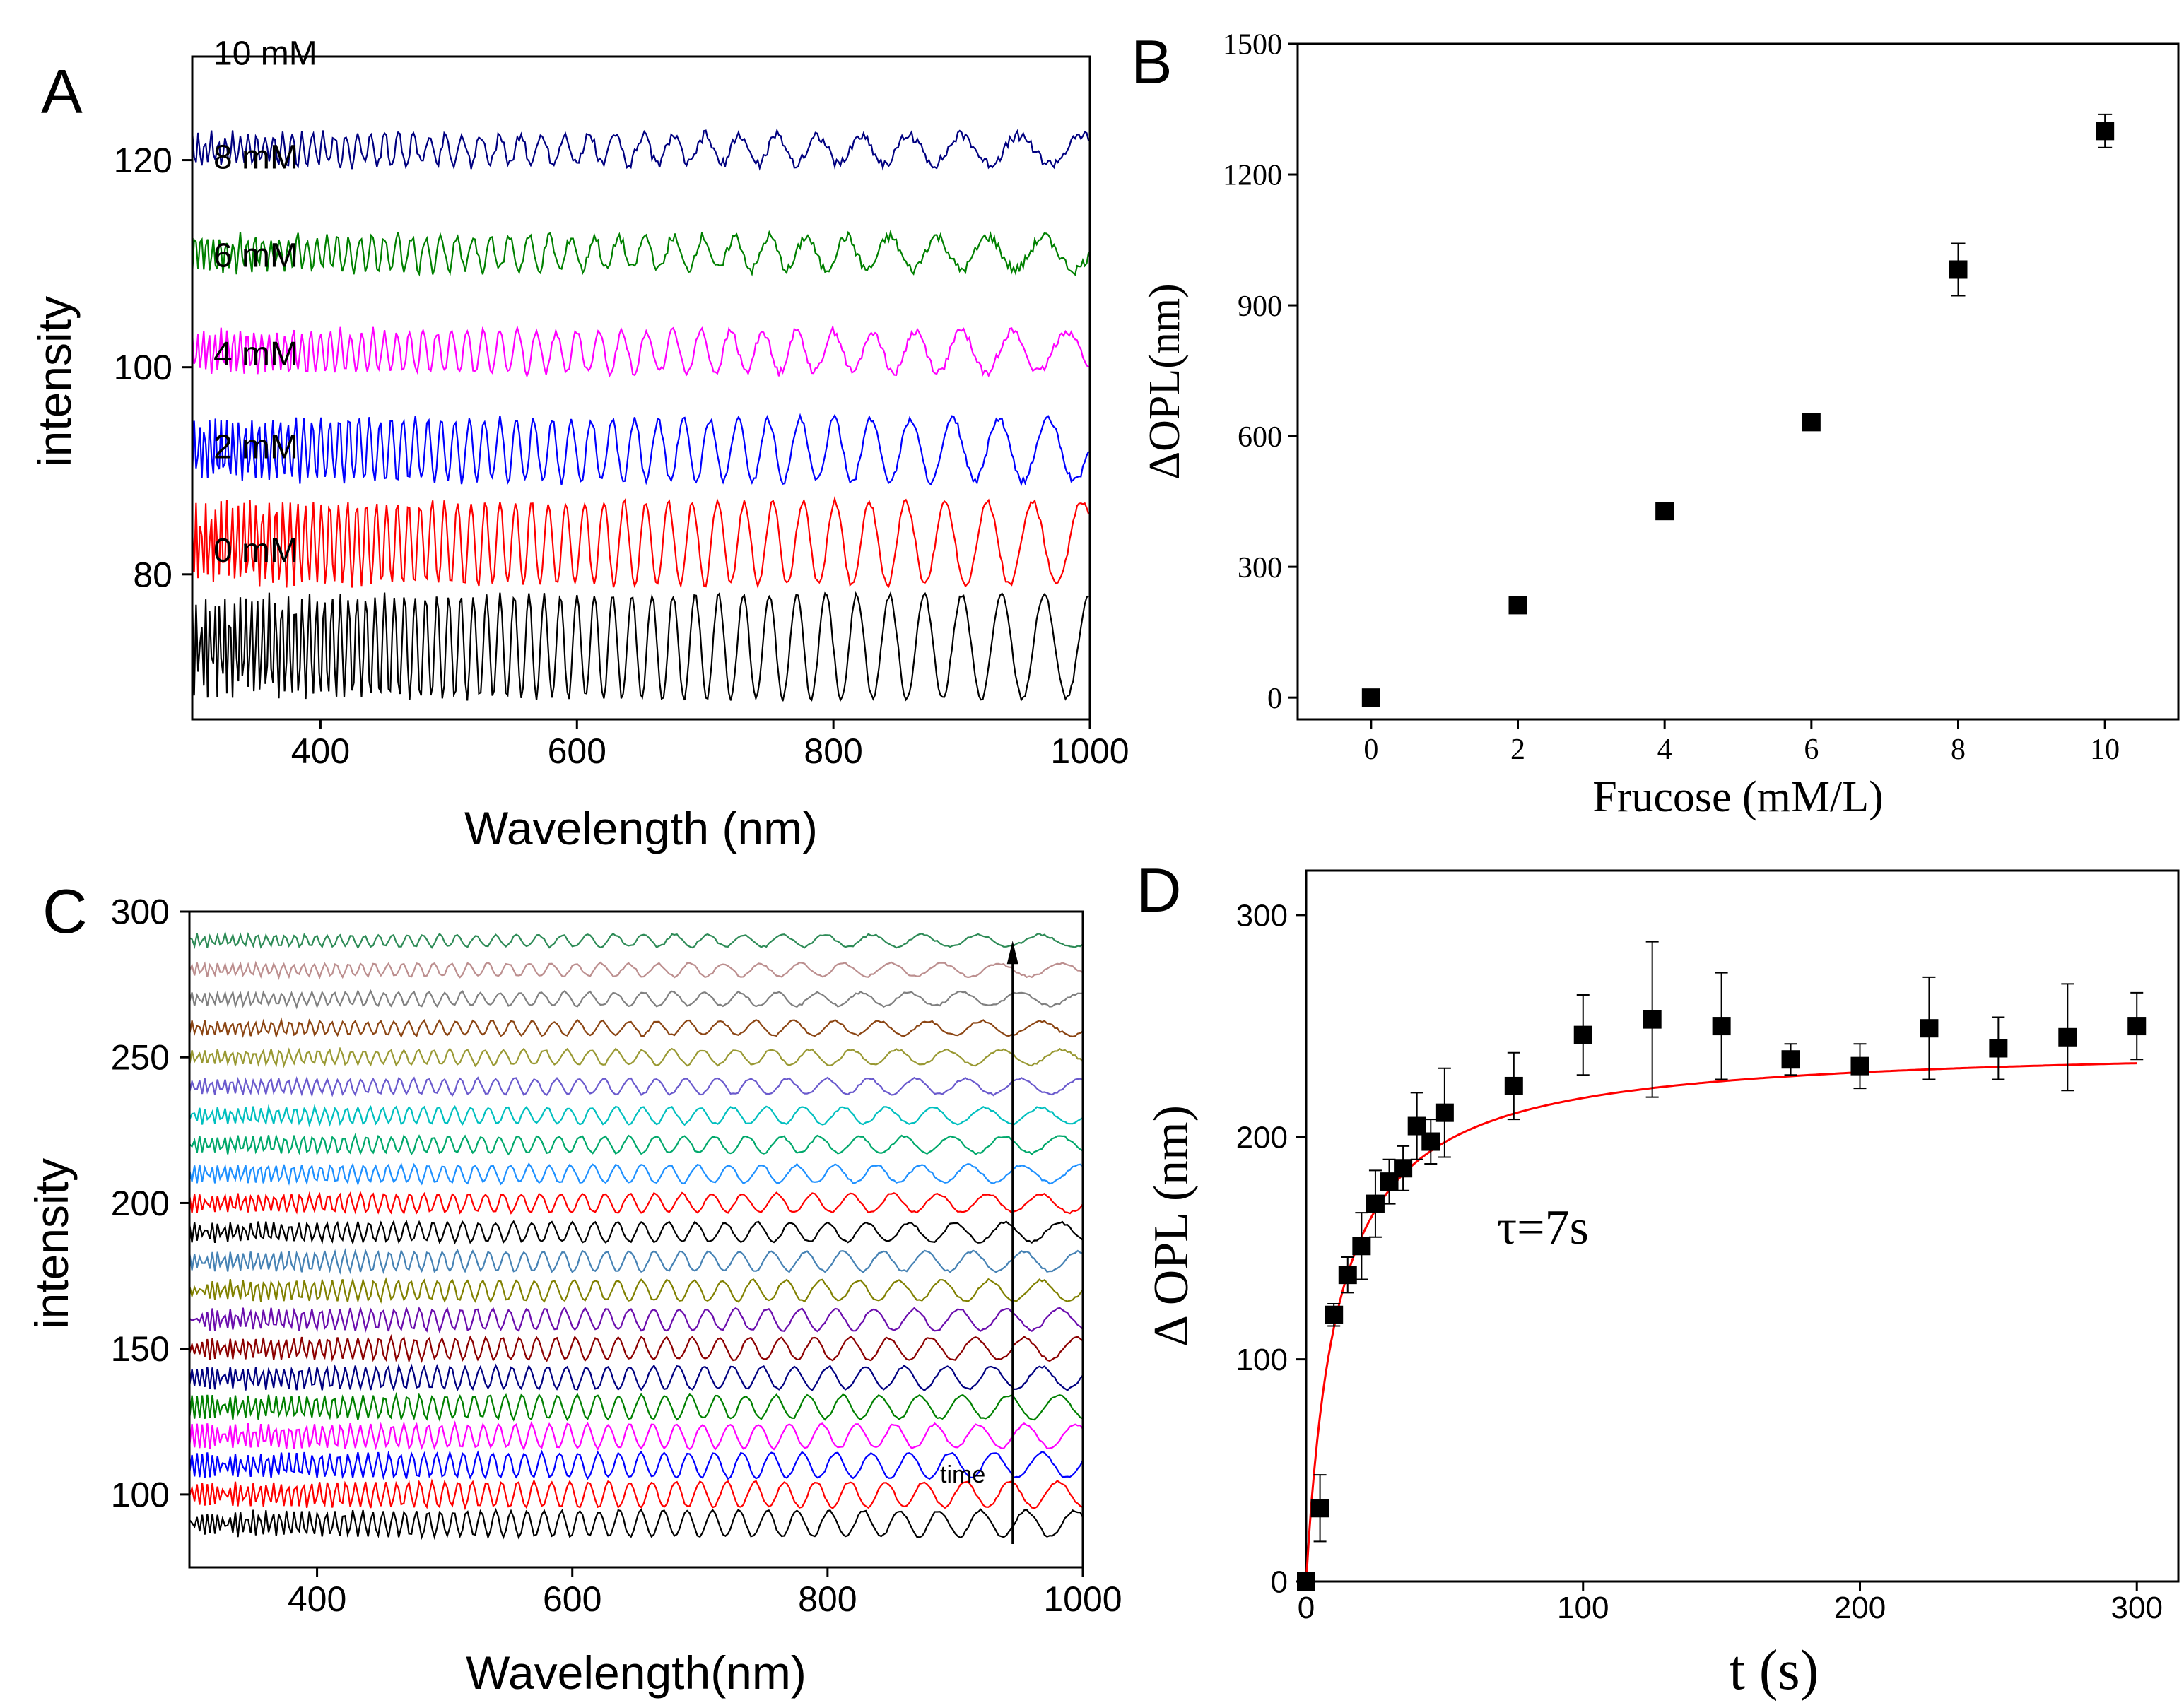 Image resolution: width=2184 pixels, height=1703 pixels. I want to click on panel-a-series, so click(640, 415).